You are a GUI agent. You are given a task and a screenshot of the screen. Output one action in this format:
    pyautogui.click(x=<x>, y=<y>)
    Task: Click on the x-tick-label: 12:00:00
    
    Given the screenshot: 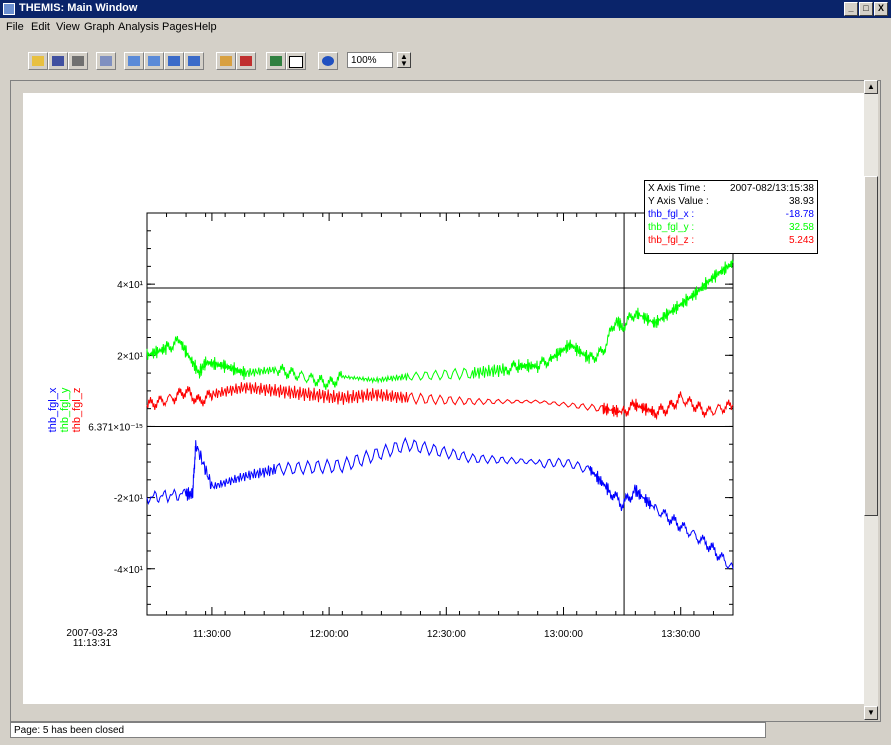 What is the action you would take?
    pyautogui.click(x=329, y=634)
    